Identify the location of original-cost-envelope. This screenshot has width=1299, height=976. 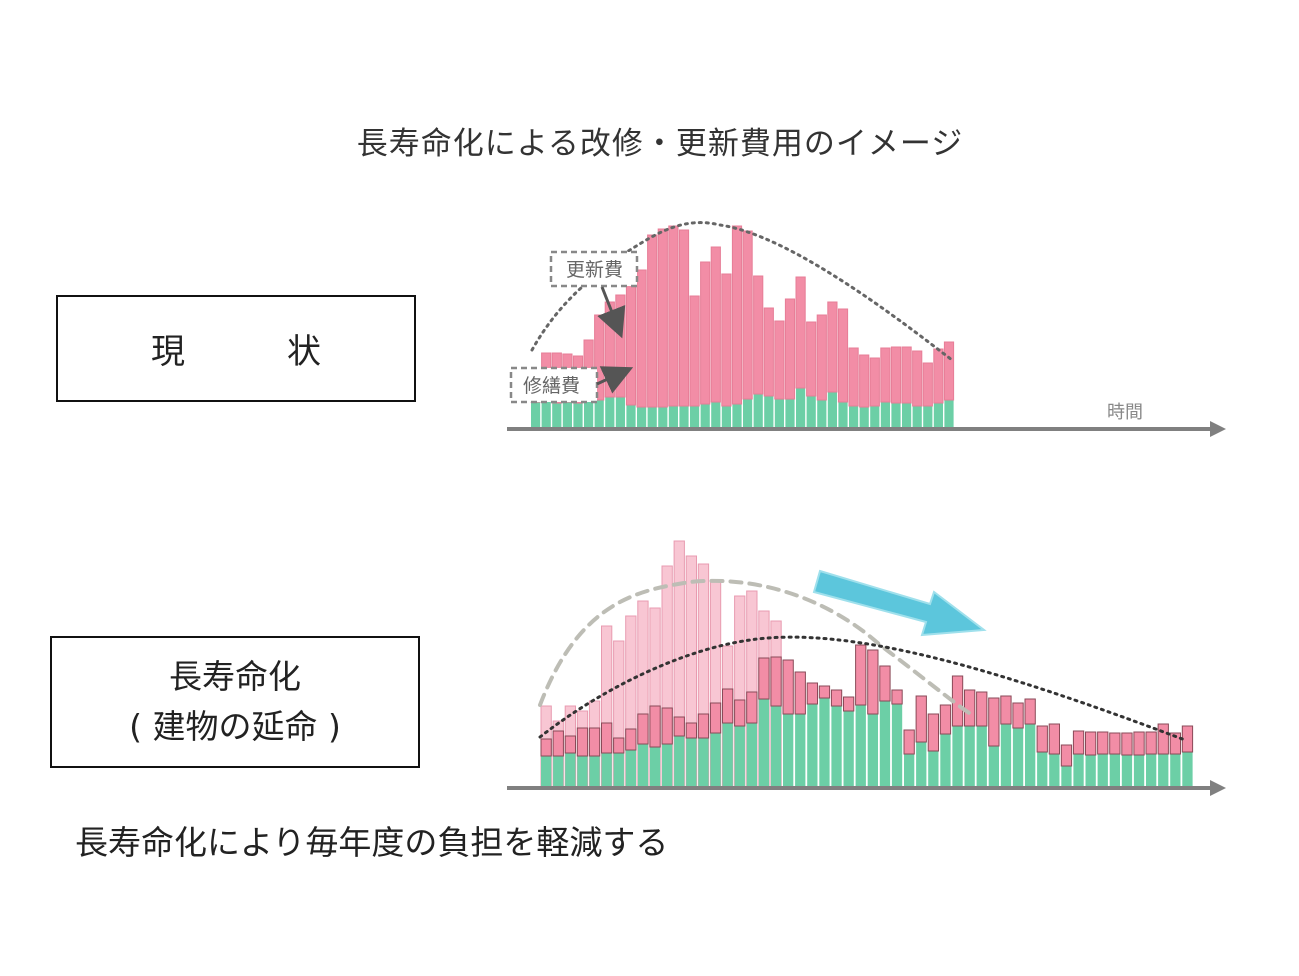
(756, 647).